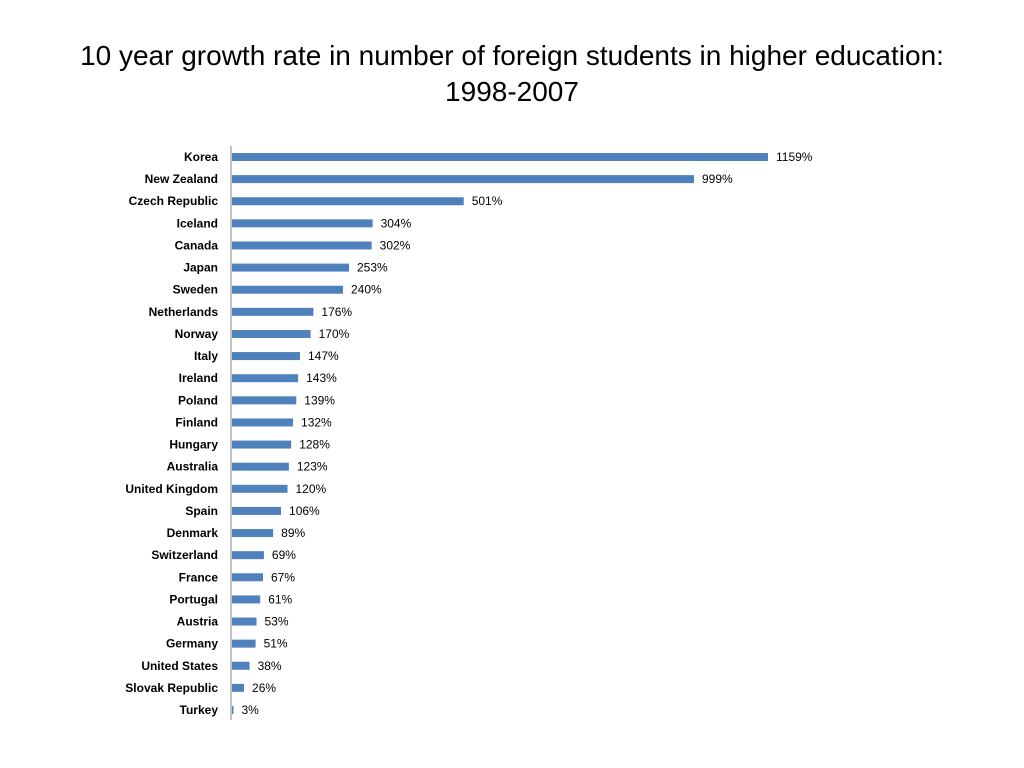  I want to click on data-label: 139%, so click(319, 400).